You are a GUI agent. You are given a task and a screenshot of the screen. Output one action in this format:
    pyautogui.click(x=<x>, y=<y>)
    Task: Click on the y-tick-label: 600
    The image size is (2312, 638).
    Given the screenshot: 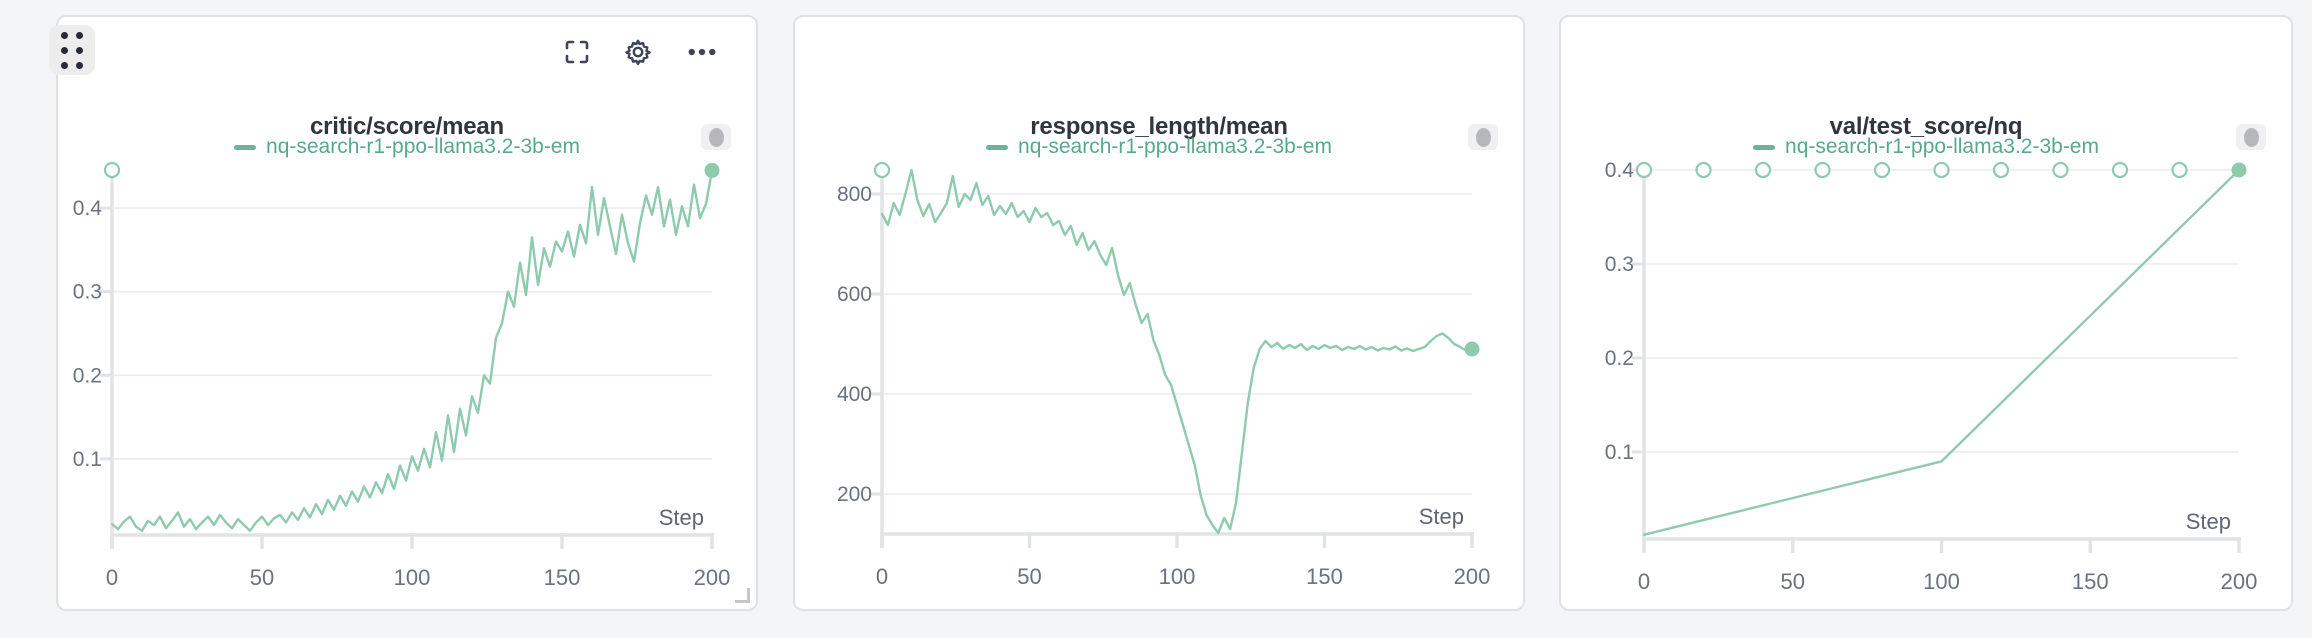 What is the action you would take?
    pyautogui.click(x=854, y=294)
    